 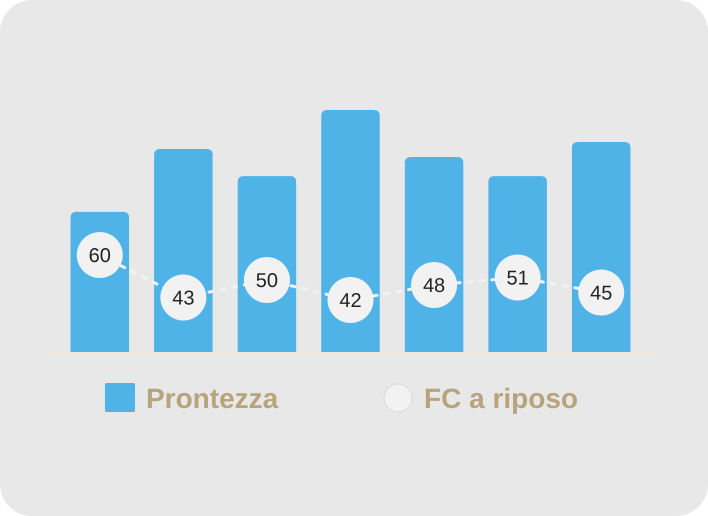 I want to click on legend-label: Prontezza, so click(x=212, y=398).